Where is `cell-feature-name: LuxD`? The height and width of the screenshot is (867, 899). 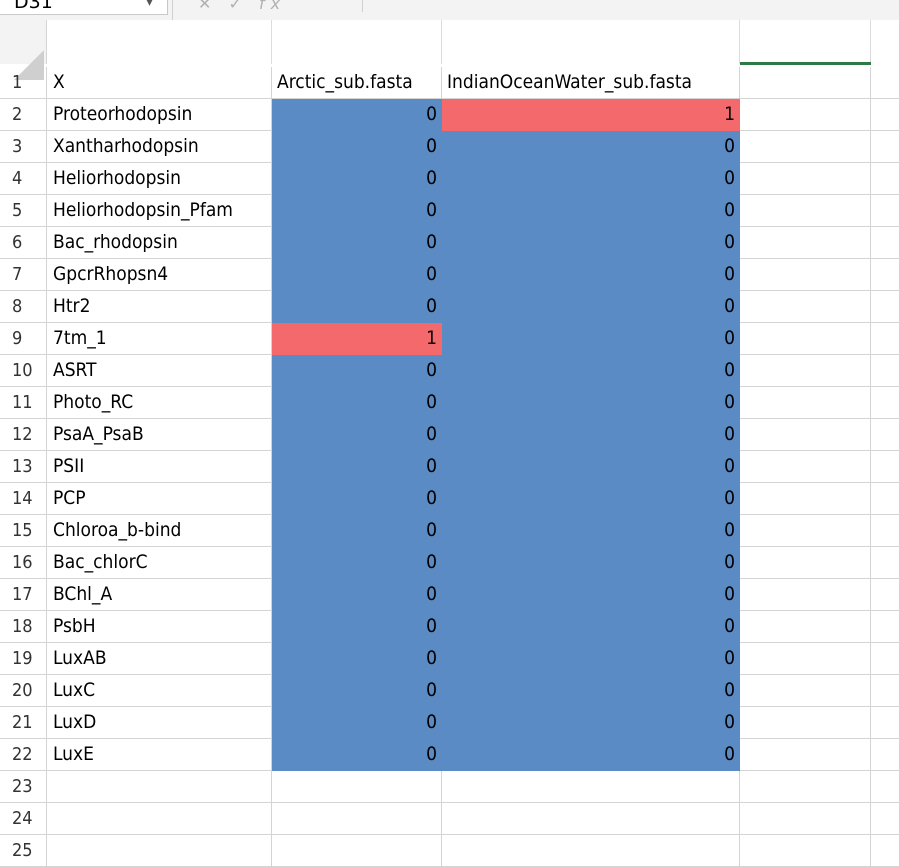 cell-feature-name: LuxD is located at coordinates (159, 723).